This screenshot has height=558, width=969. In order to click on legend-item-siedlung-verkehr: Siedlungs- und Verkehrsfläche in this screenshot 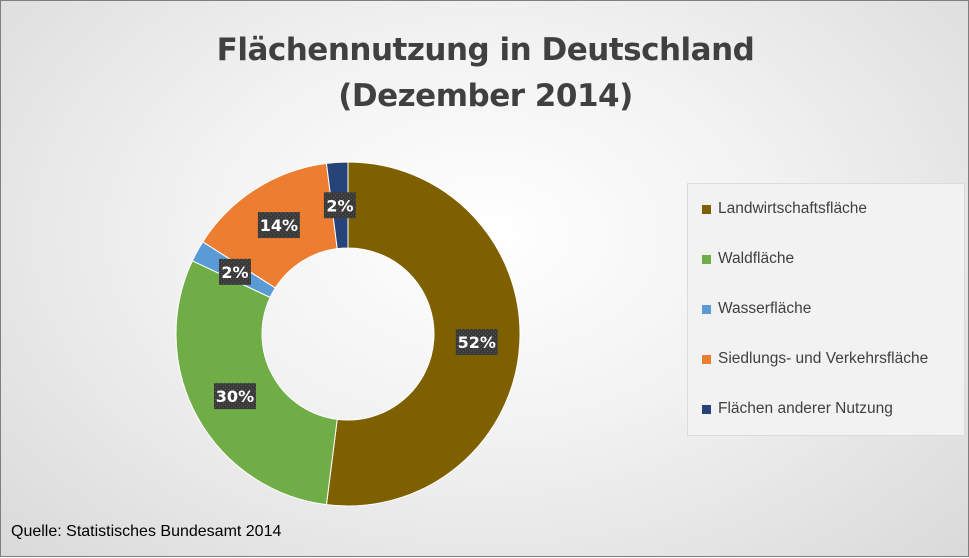, I will do `click(815, 359)`.